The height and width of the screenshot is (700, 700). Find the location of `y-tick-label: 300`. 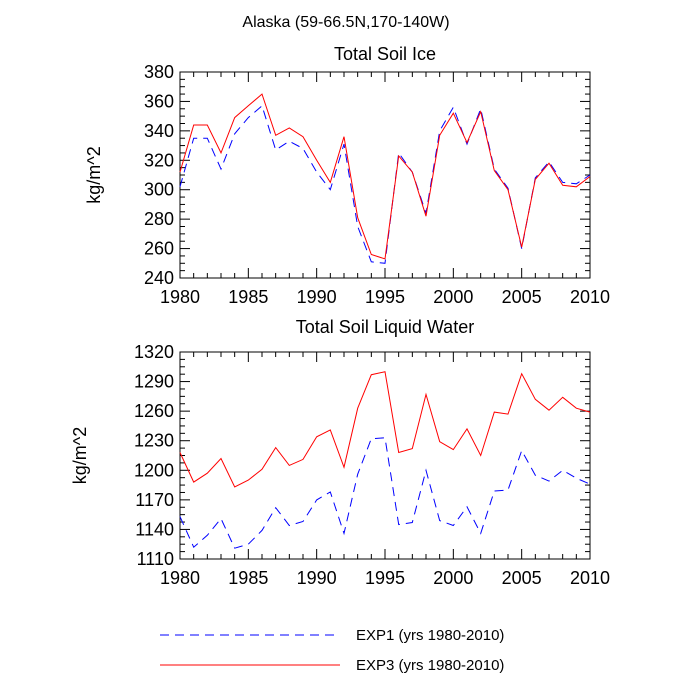

y-tick-label: 300 is located at coordinates (159, 190).